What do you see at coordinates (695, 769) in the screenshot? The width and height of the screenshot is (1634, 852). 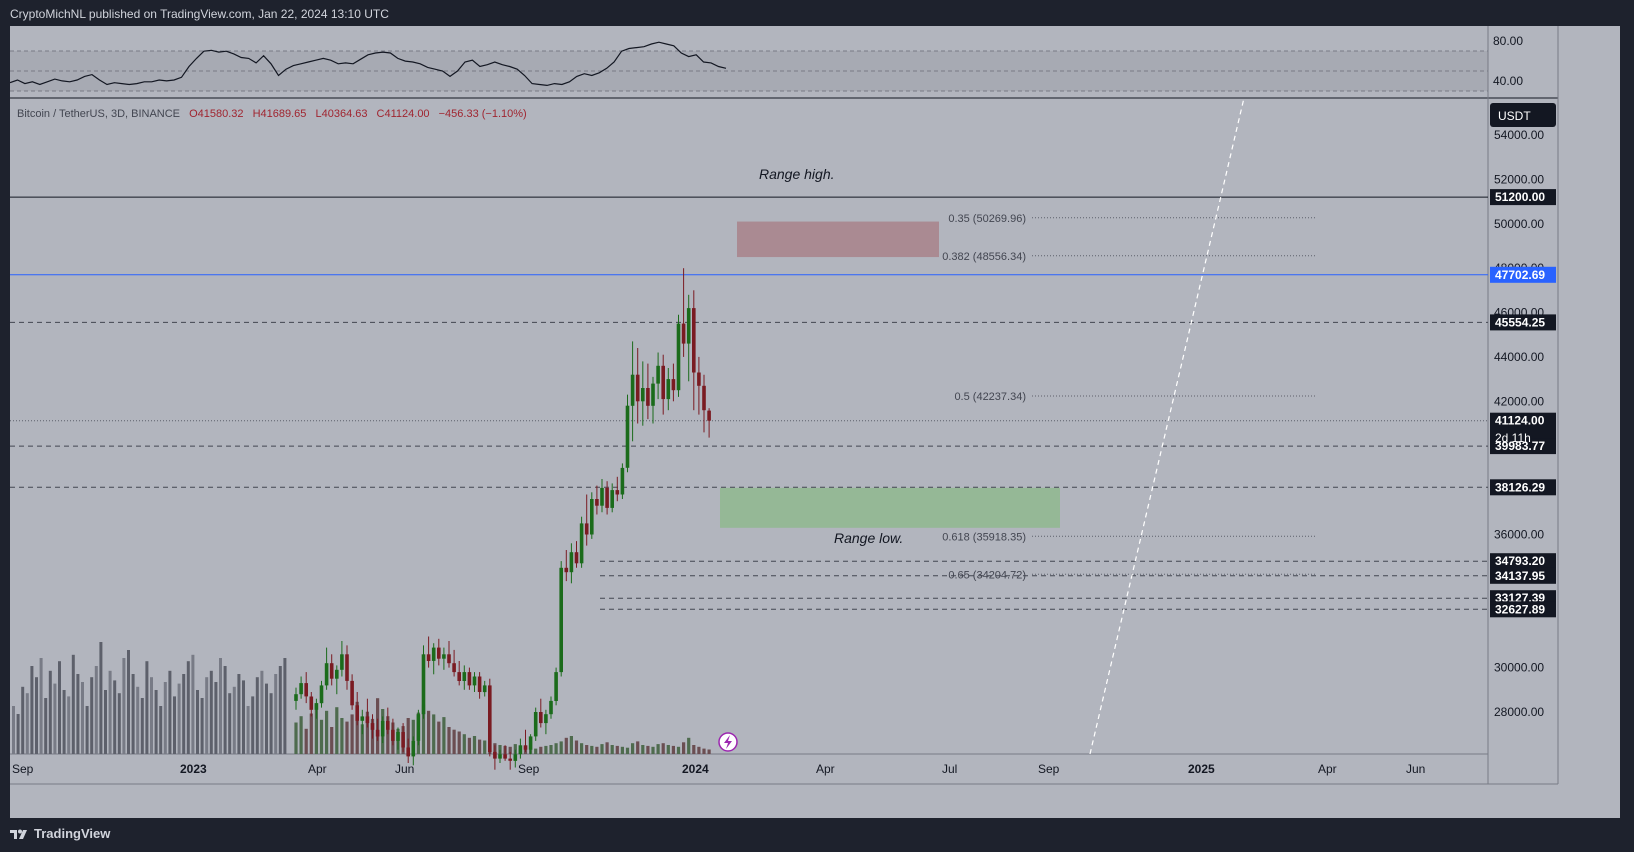 I see `time-tick: 2024` at bounding box center [695, 769].